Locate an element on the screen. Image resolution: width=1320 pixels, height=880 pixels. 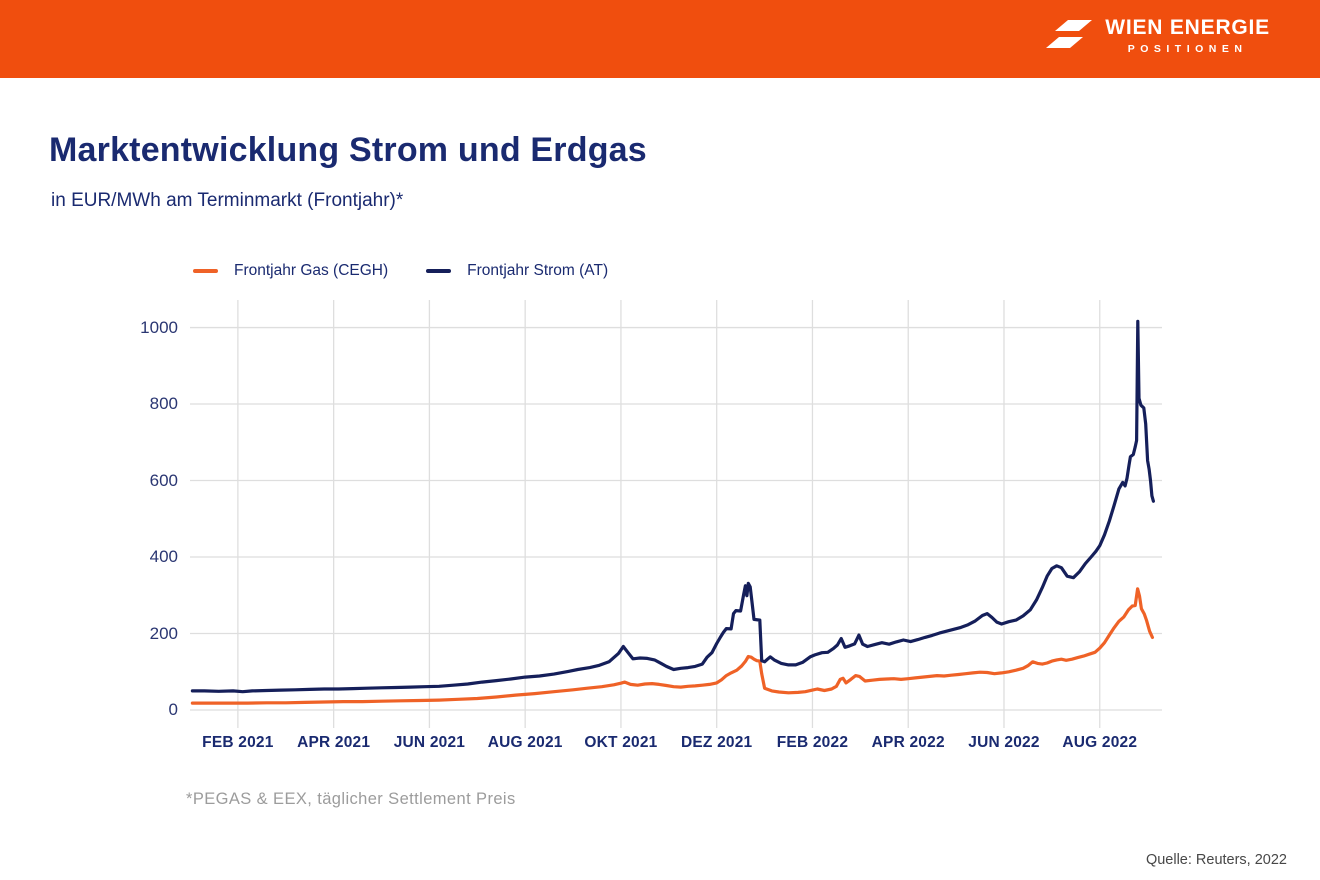
strom-line-swatch is located at coordinates (439, 271).